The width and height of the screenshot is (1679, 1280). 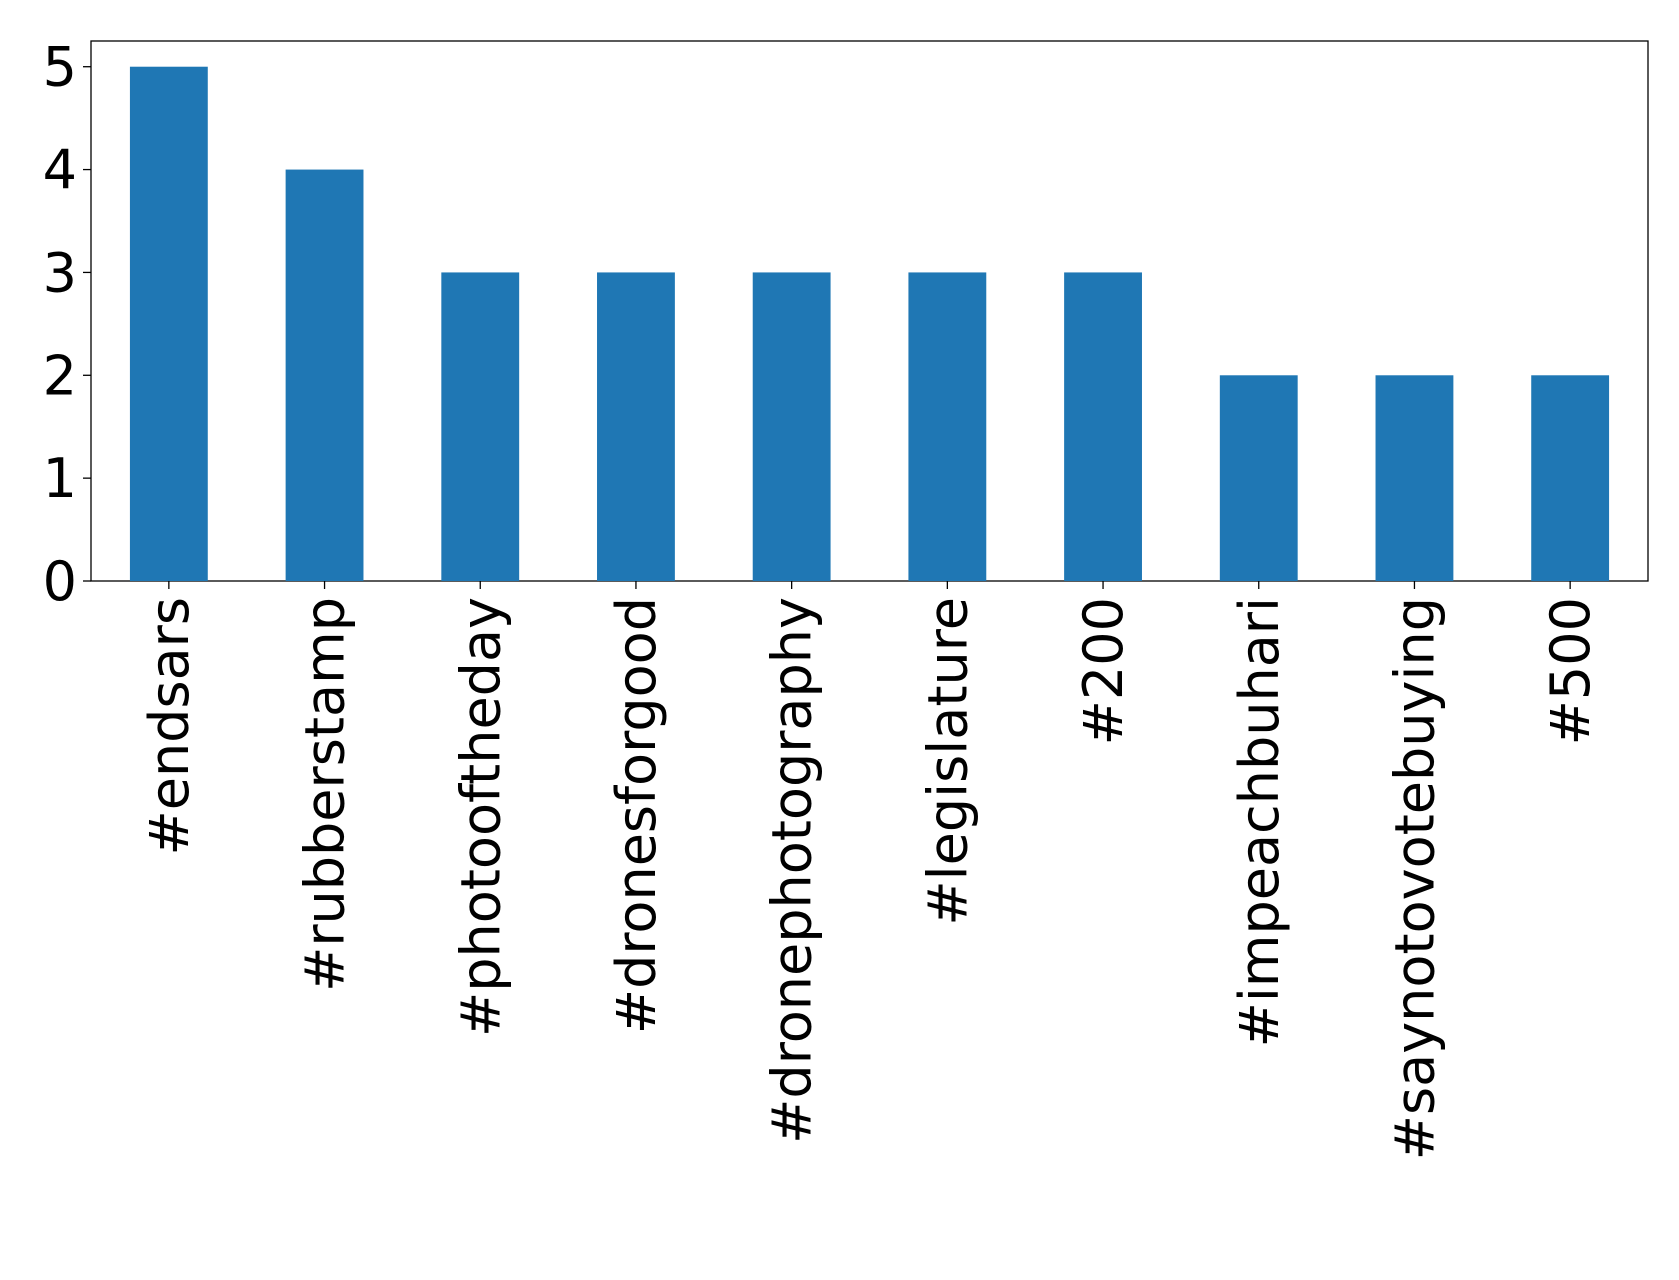 I want to click on y-tick-label: 5, so click(x=60, y=67).